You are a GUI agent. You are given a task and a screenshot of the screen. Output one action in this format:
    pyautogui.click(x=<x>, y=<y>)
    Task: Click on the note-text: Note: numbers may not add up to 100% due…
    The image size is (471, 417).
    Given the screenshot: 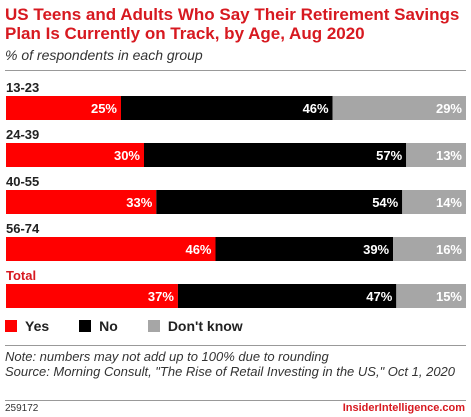 What is the action you would take?
    pyautogui.click(x=167, y=356)
    